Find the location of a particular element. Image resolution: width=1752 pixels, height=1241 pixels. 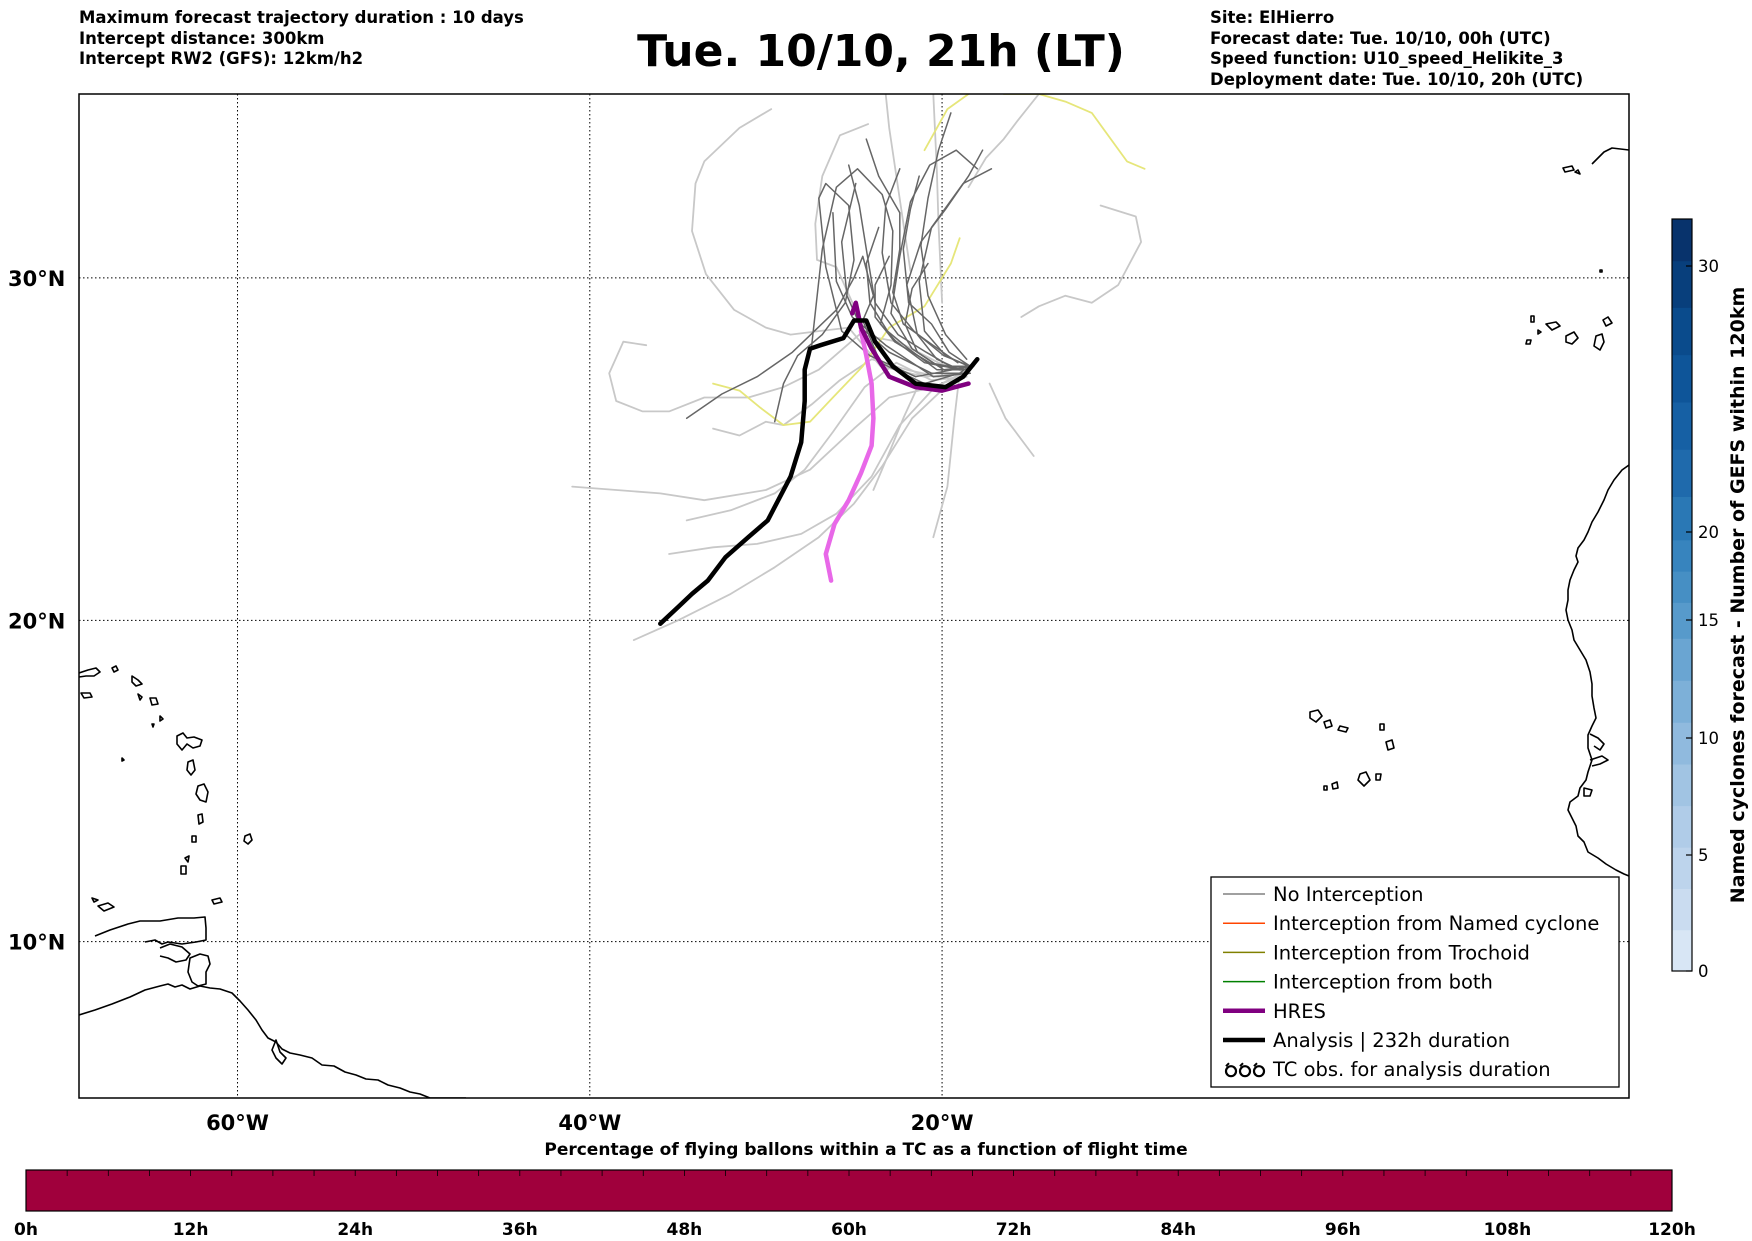

island-montserrat is located at coordinates (161, 718).